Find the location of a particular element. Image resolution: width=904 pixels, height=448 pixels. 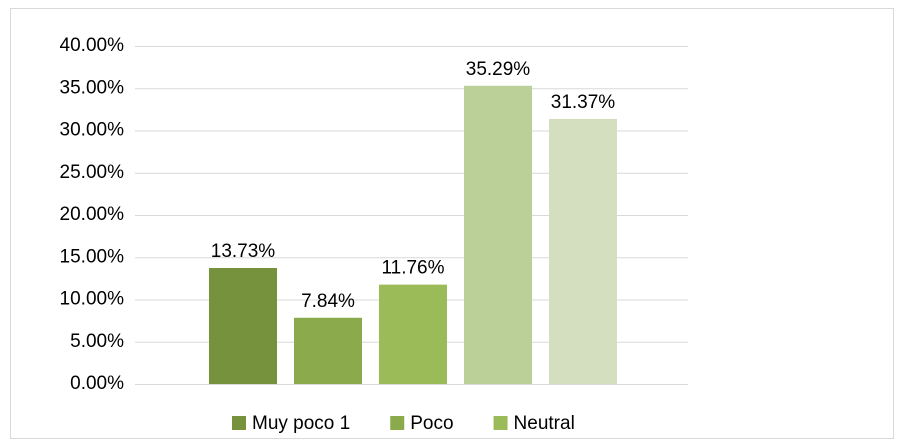

y-tick-label: 15.00% is located at coordinates (92, 256).